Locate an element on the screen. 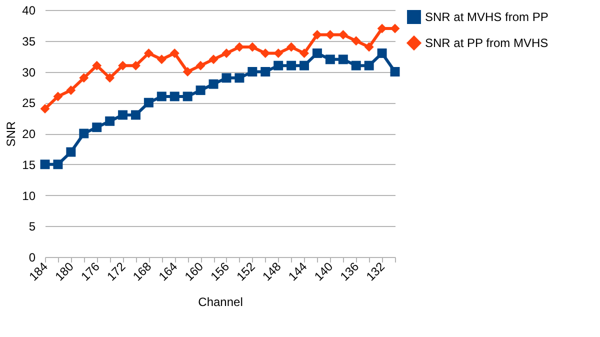 The height and width of the screenshot is (337, 600). y-tick-label: 10 is located at coordinates (29, 195).